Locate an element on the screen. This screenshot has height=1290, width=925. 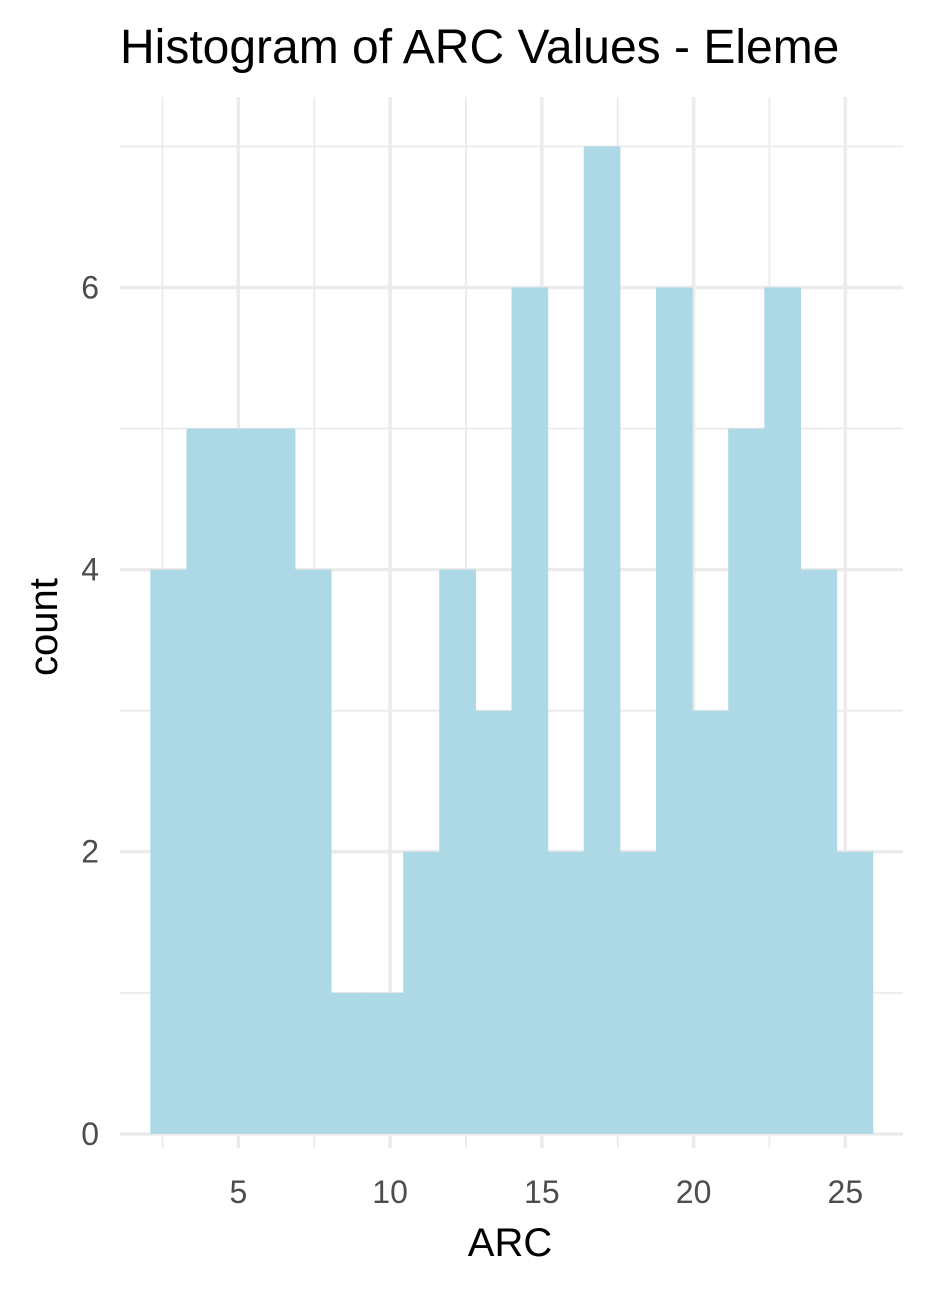
x-tick-label: 5 is located at coordinates (238, 1192).